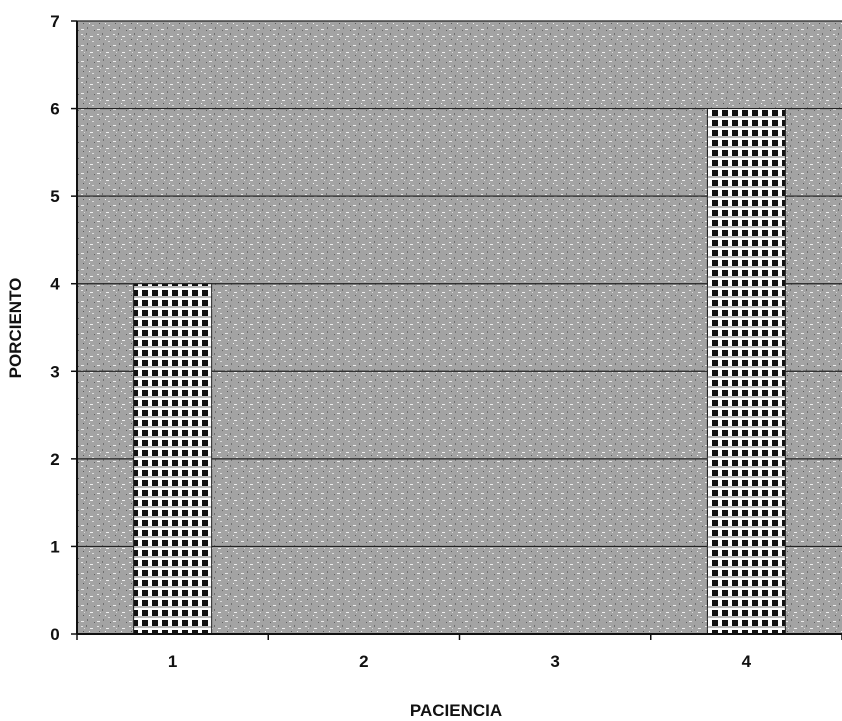 The width and height of the screenshot is (842, 721). What do you see at coordinates (456, 710) in the screenshot?
I see `x-axis-title: PACIENCIA` at bounding box center [456, 710].